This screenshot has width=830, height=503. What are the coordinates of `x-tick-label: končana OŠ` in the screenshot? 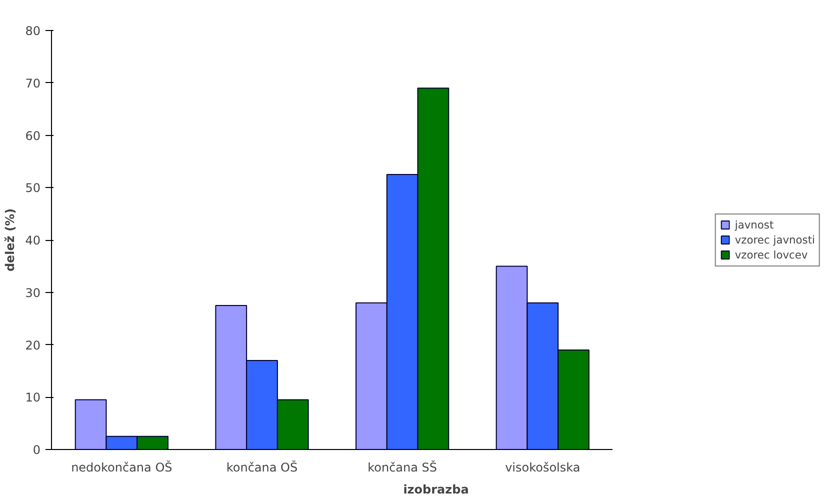 It's located at (262, 467).